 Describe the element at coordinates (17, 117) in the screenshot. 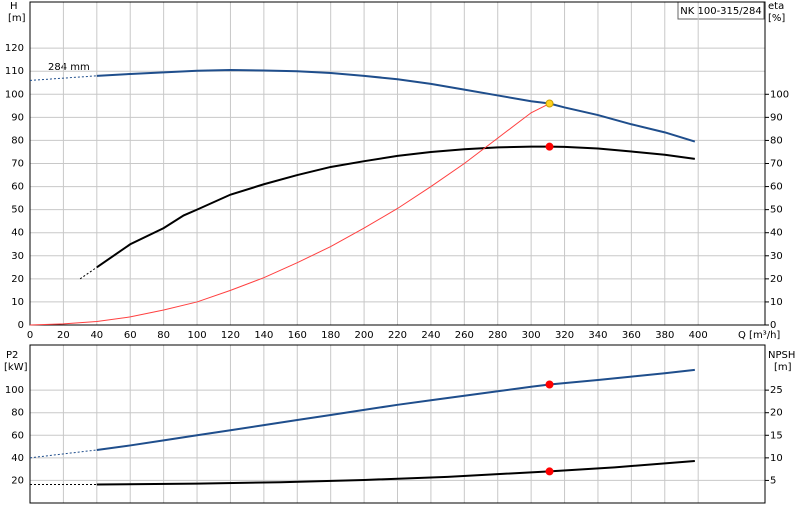

I see `y-tick-label: 90` at that location.